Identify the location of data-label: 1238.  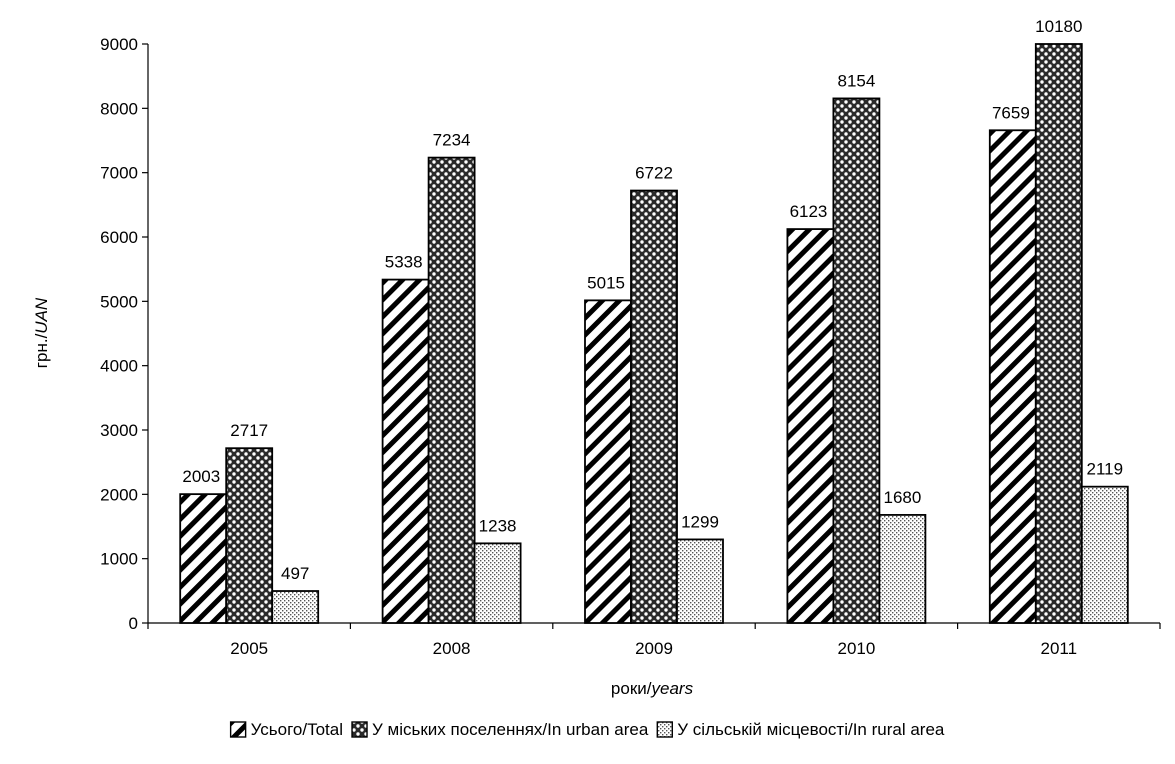
(498, 525).